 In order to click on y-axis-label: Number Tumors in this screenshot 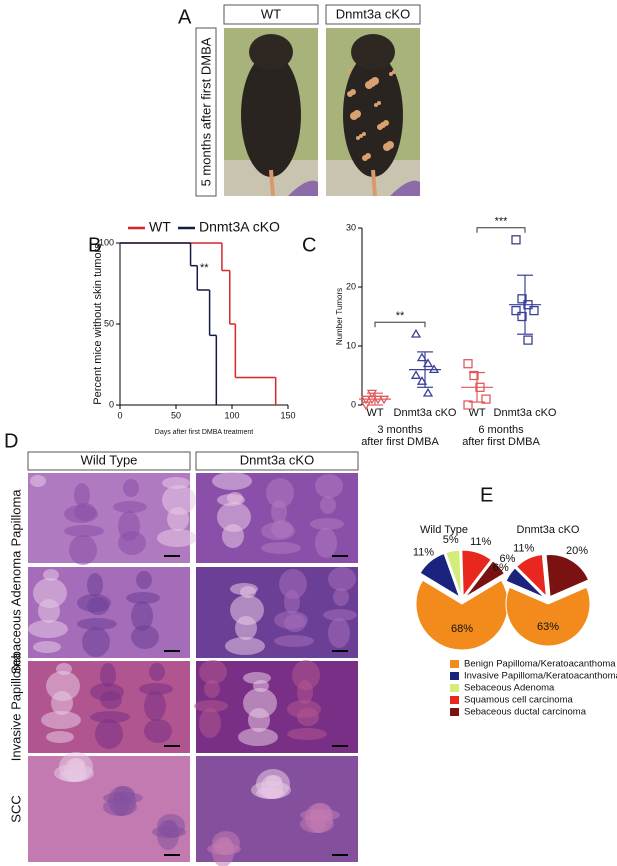, I will do `click(339, 316)`.